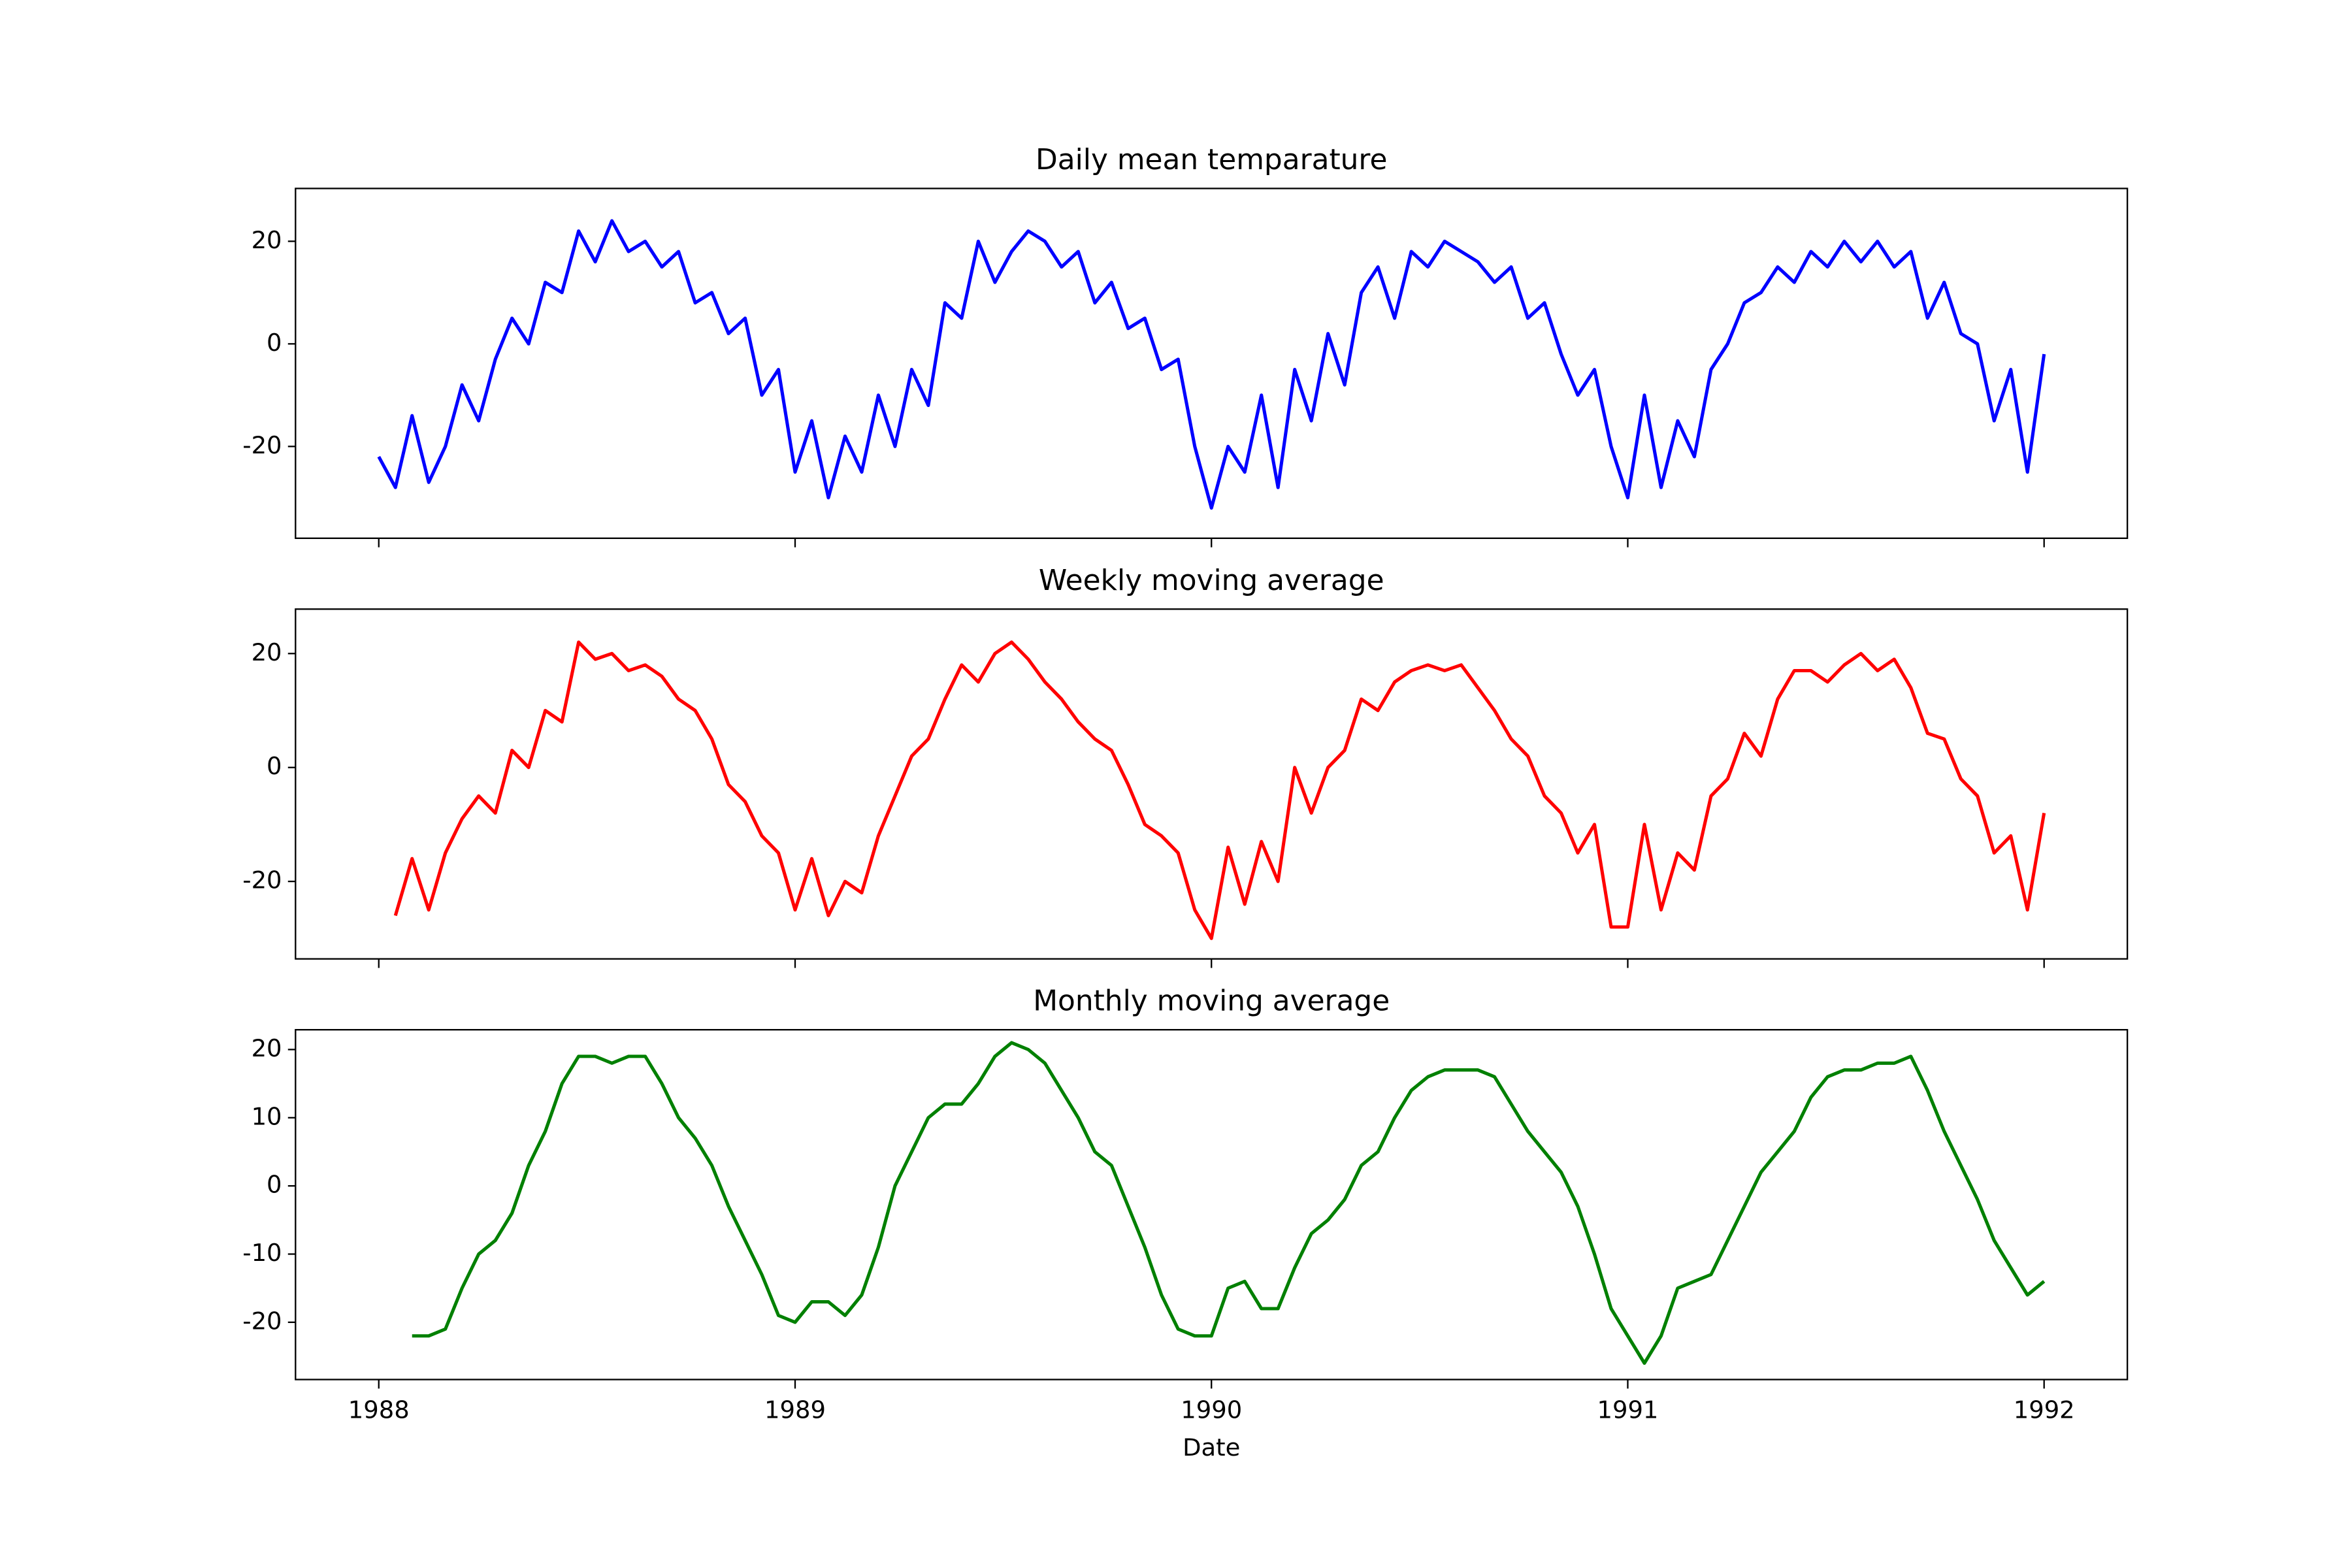  What do you see at coordinates (1627, 1410) in the screenshot?
I see `x-tick-label: 1991` at bounding box center [1627, 1410].